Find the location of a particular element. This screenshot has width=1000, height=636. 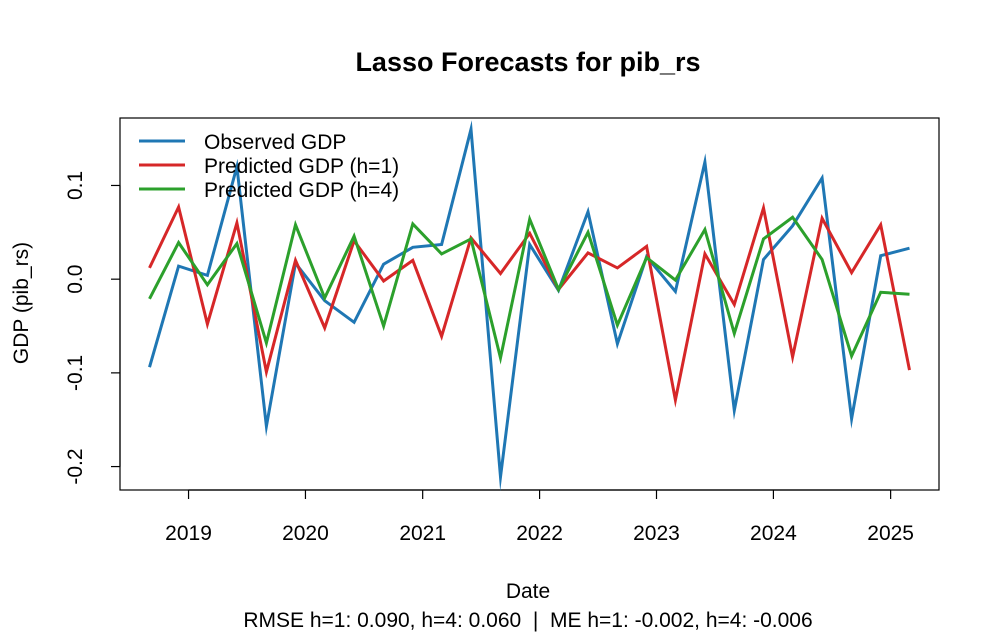

x-tick-label: 2024 is located at coordinates (773, 533).